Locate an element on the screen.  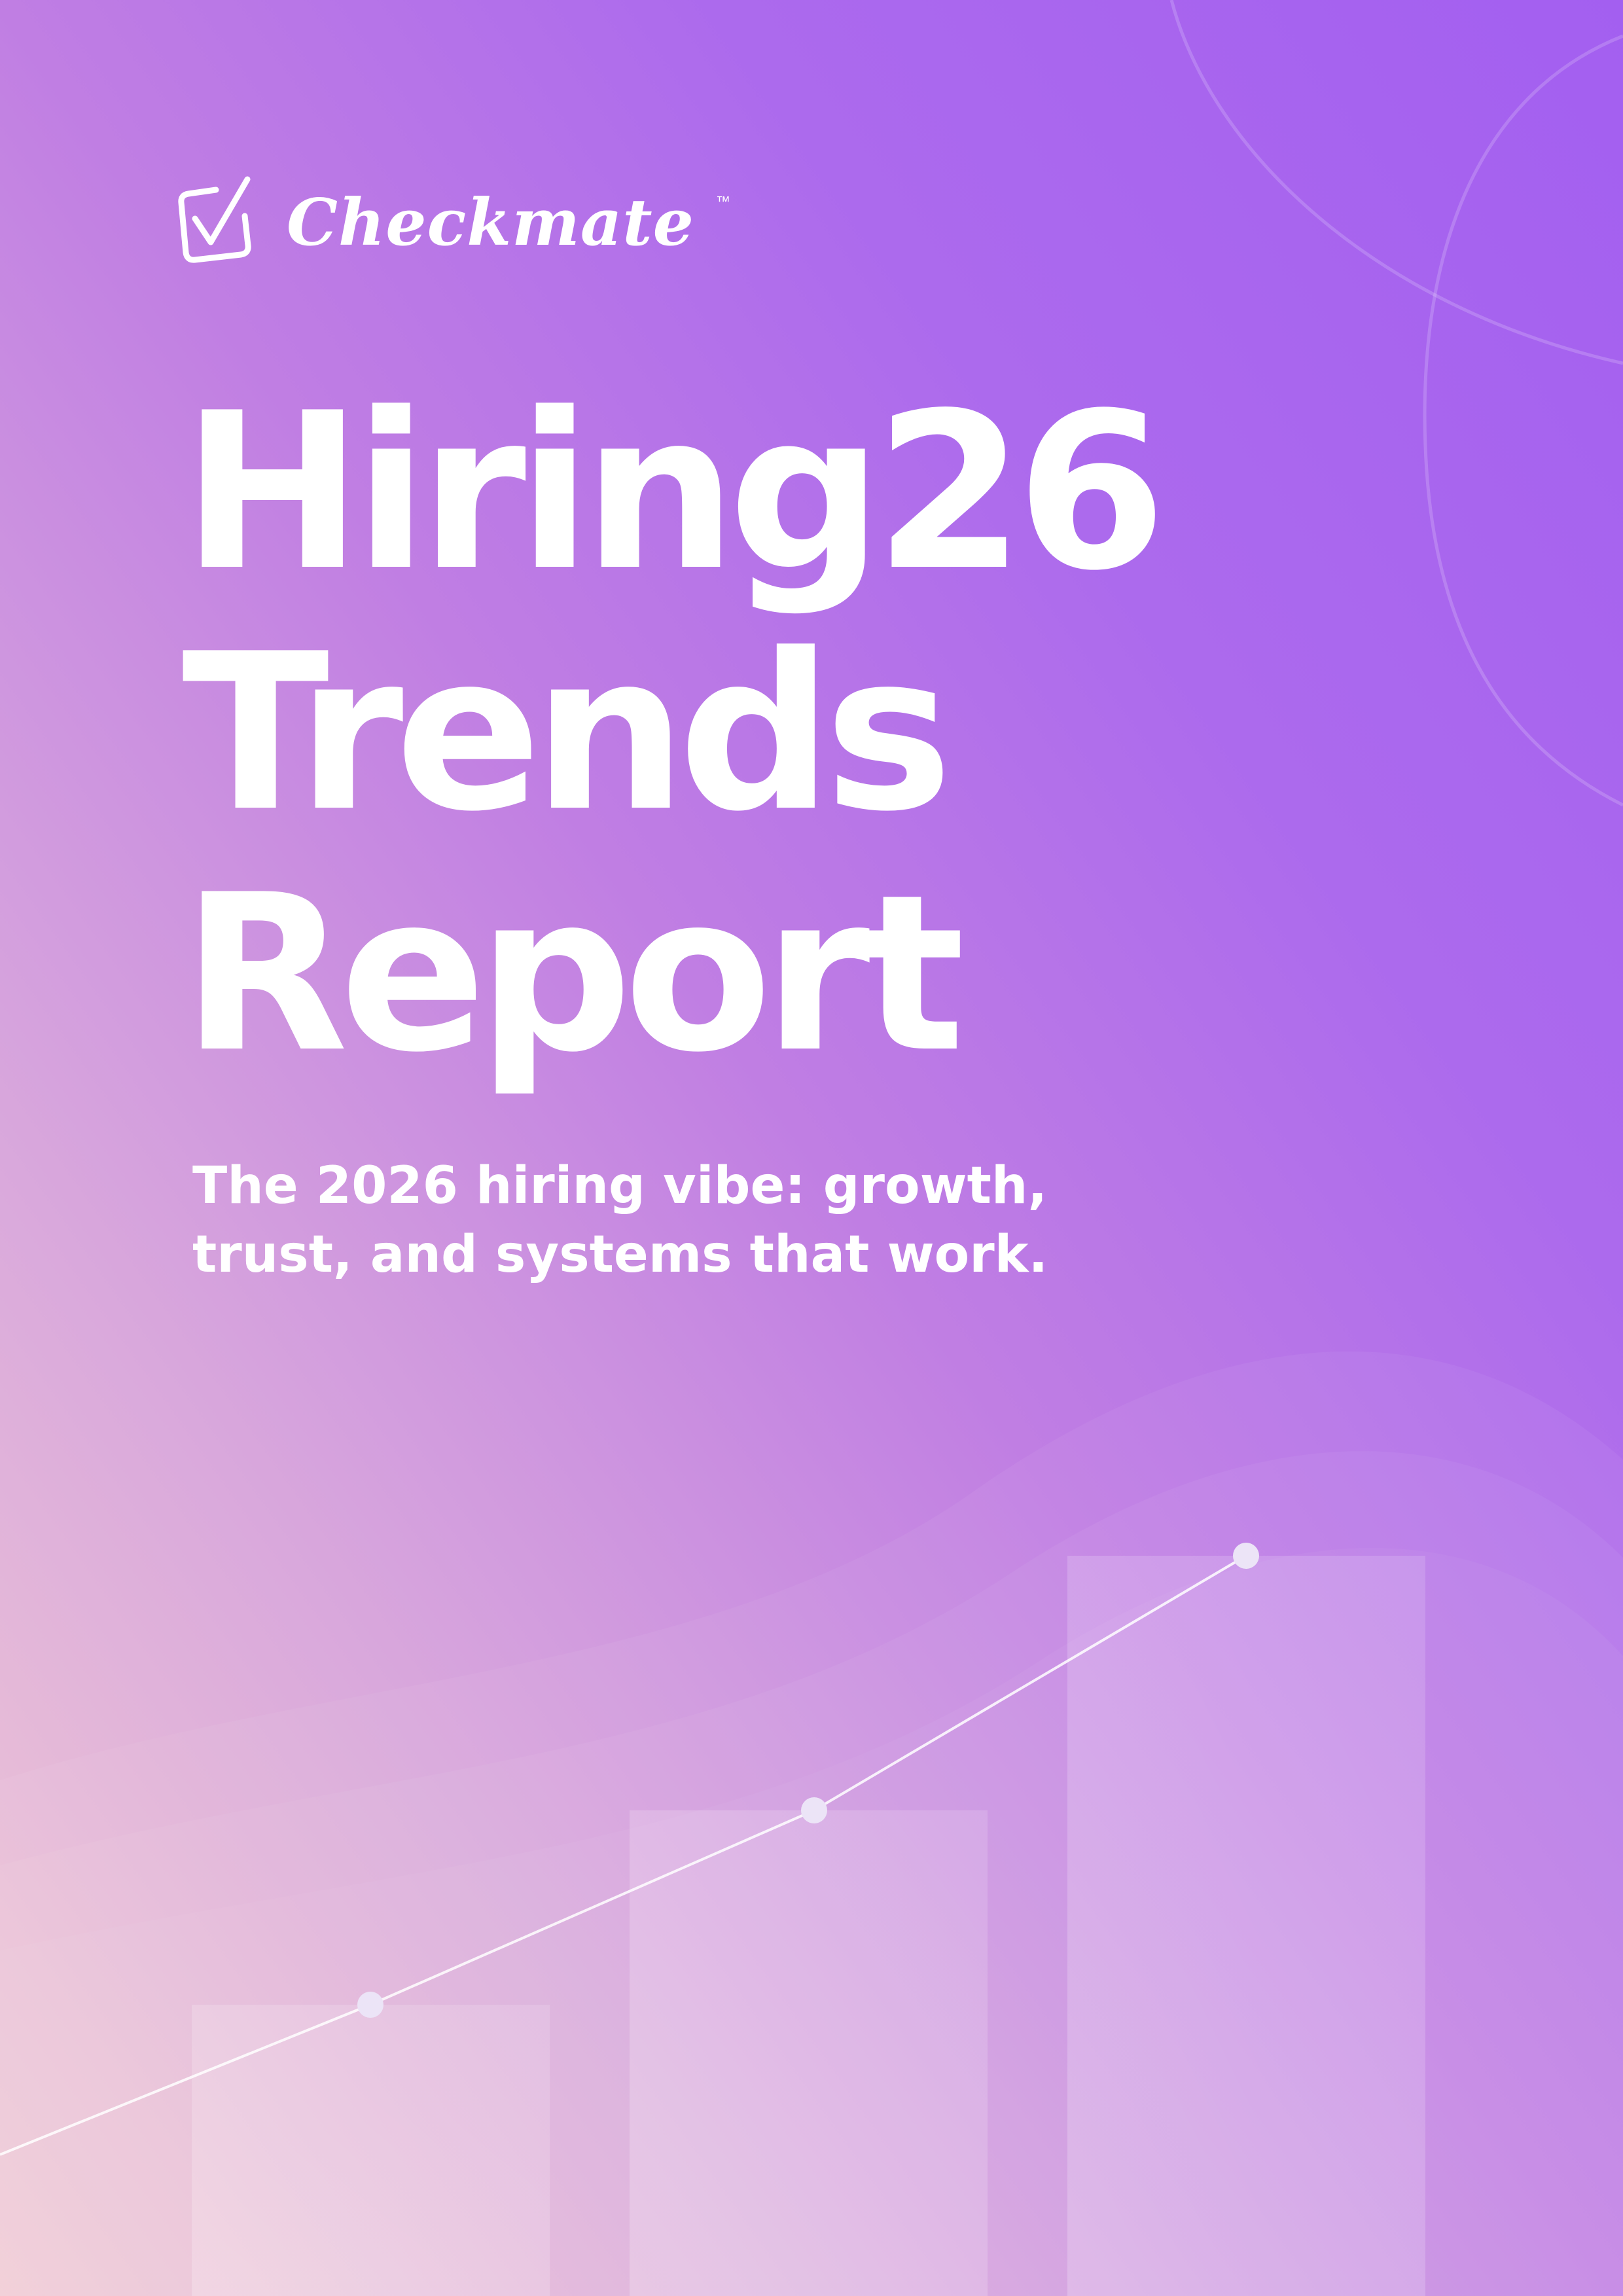
brand-logo: Checkmate ™ is located at coordinates (452, 222).